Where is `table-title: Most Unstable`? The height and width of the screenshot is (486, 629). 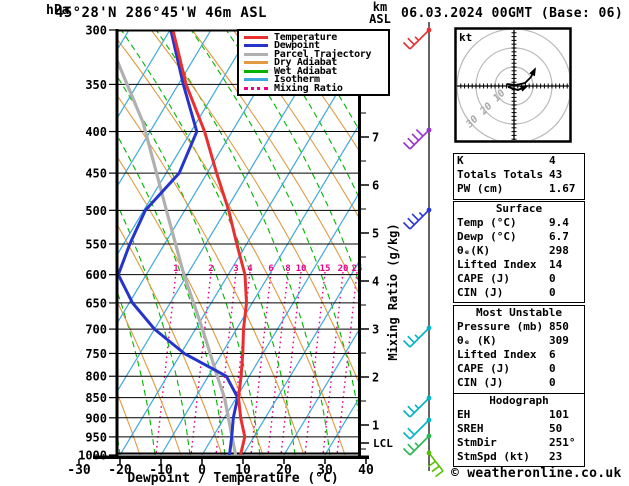
table-title: Most Unstable is located at coordinates (519, 312).